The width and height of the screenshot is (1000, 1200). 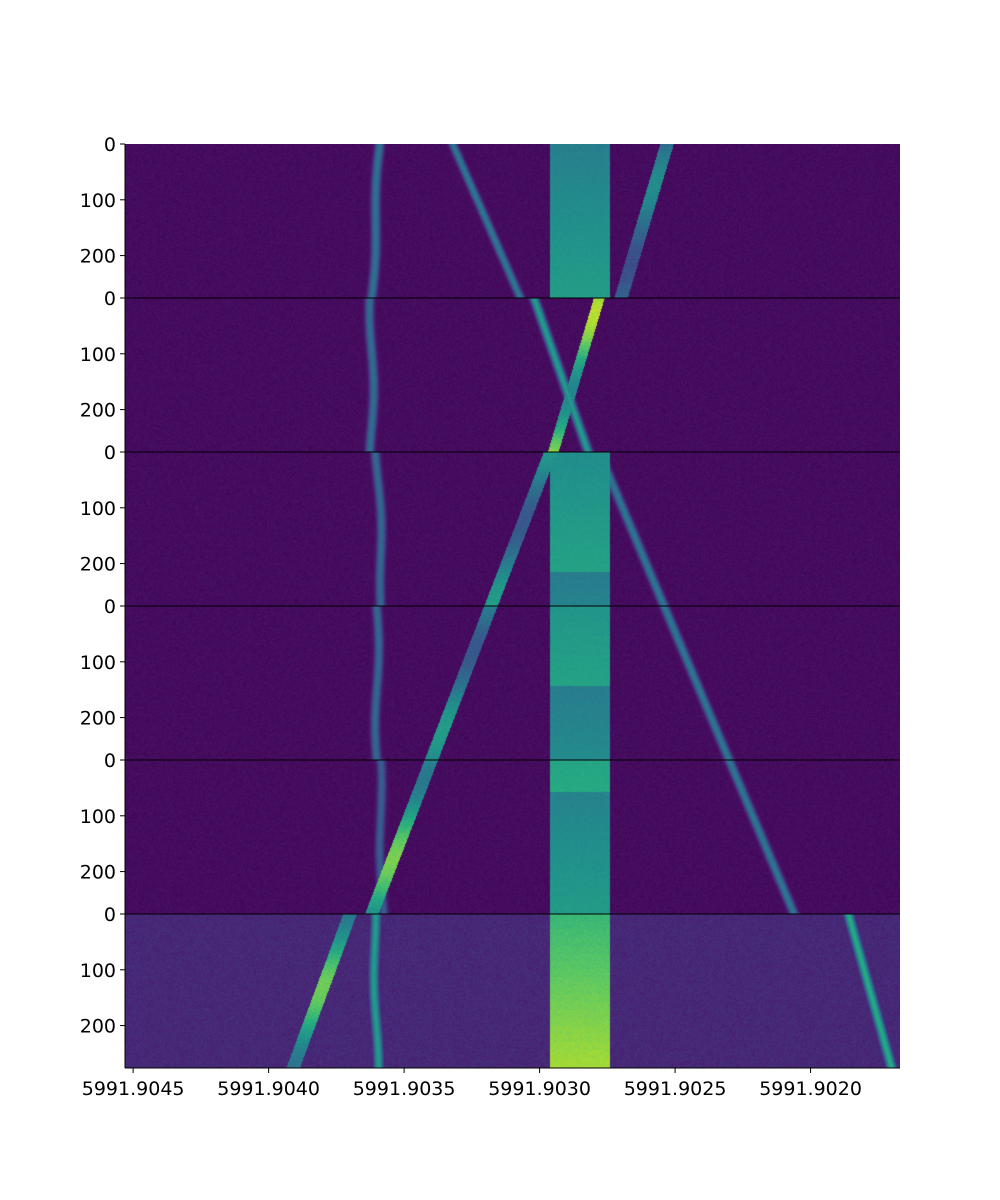 What do you see at coordinates (675, 1089) in the screenshot?
I see `x-tick-label: 5991.9025` at bounding box center [675, 1089].